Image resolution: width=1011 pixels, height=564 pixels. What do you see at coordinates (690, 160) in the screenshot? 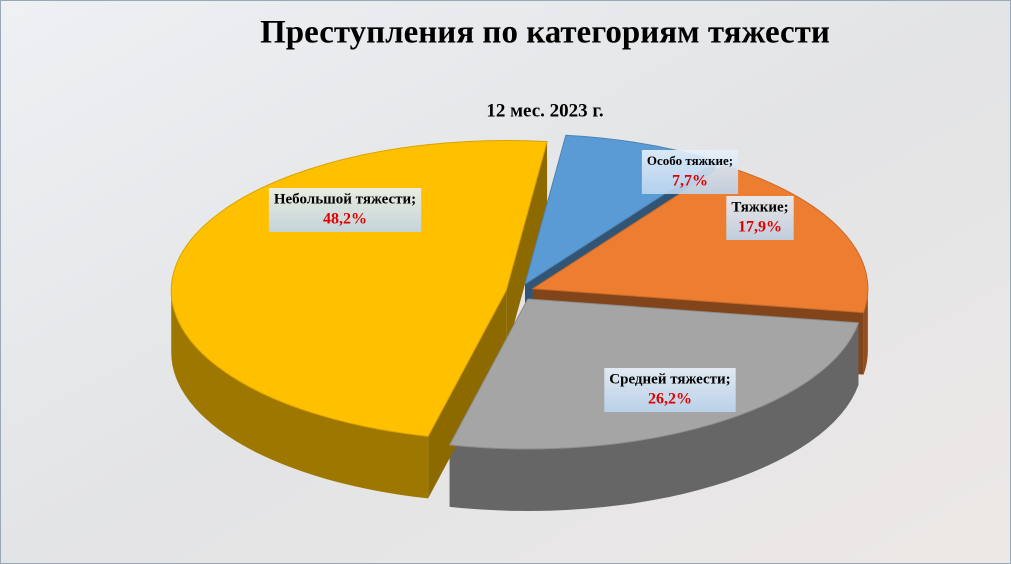
I see `category-label: Особо тяжкие;` at bounding box center [690, 160].